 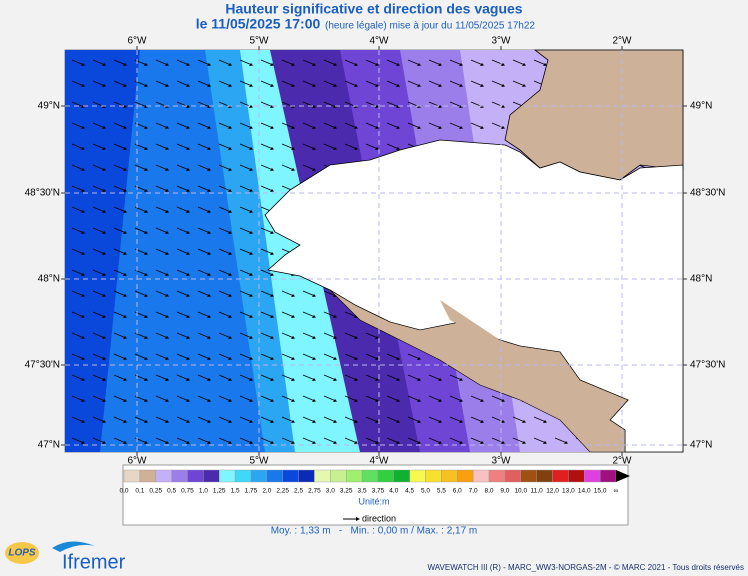 I want to click on lat-label: 48°30'N, so click(x=42, y=193).